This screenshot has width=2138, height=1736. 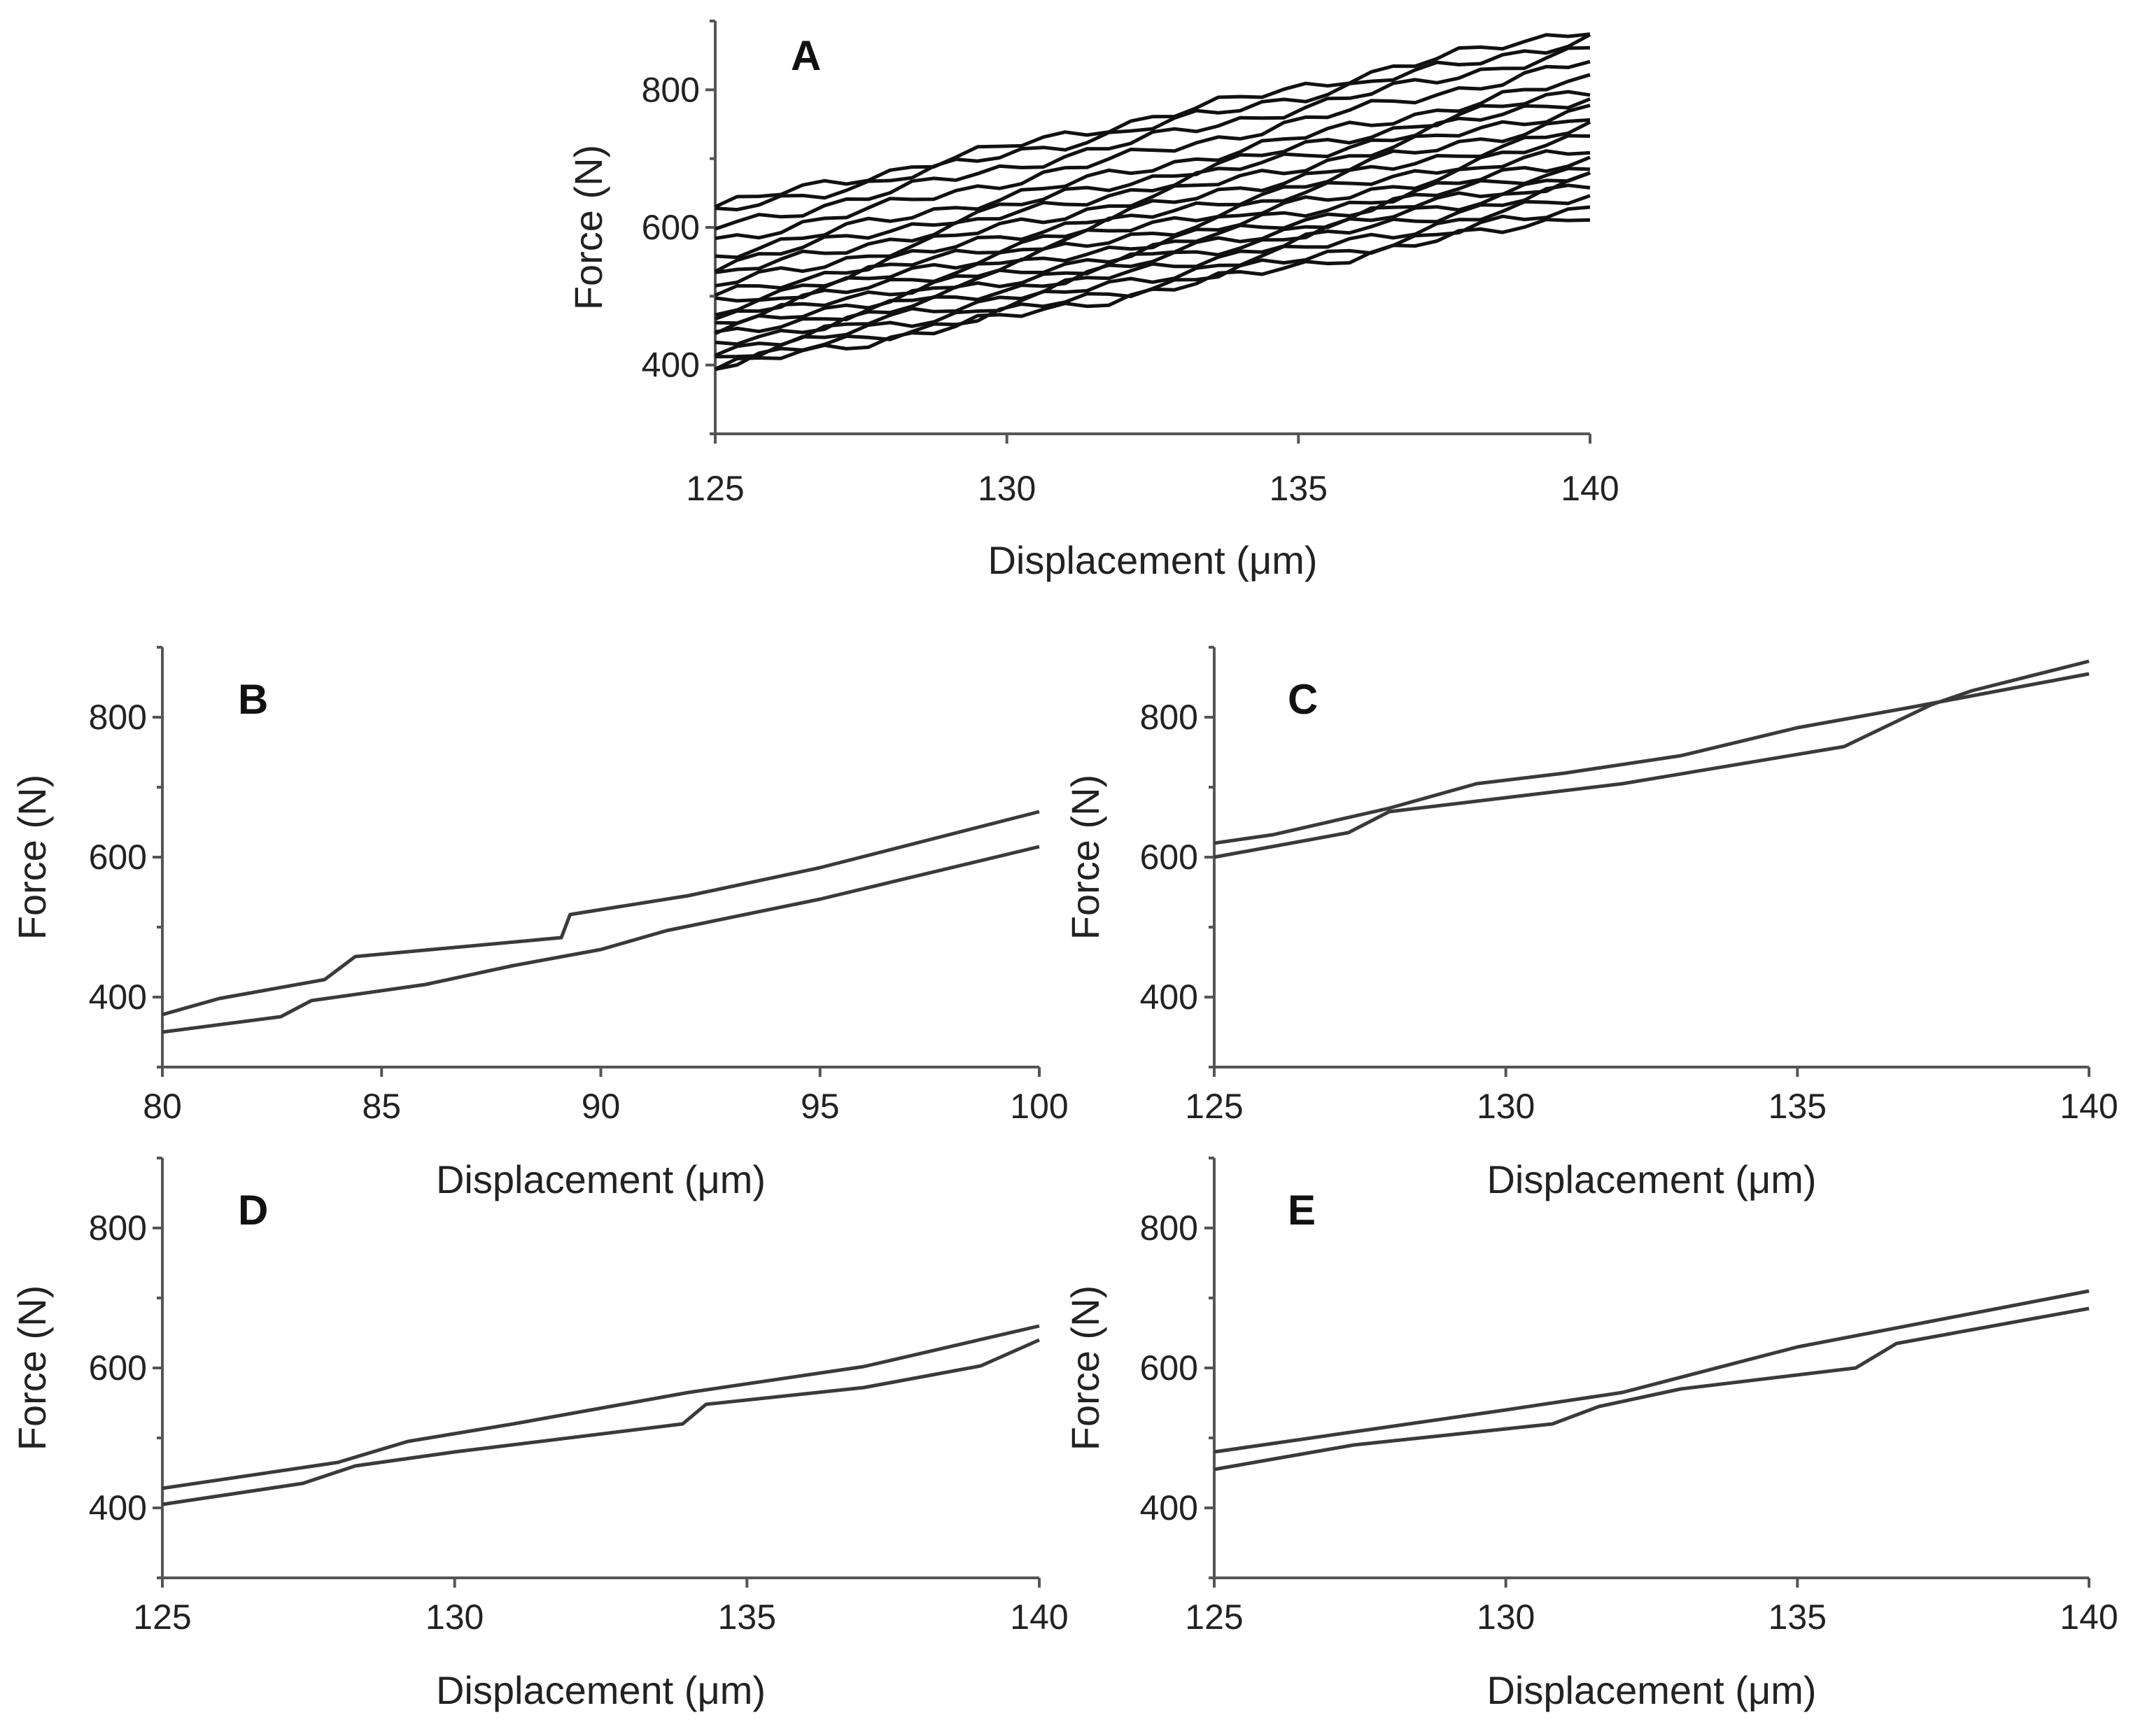 What do you see at coordinates (1798, 1617) in the screenshot?
I see `panel-e-x-tick-label: 135` at bounding box center [1798, 1617].